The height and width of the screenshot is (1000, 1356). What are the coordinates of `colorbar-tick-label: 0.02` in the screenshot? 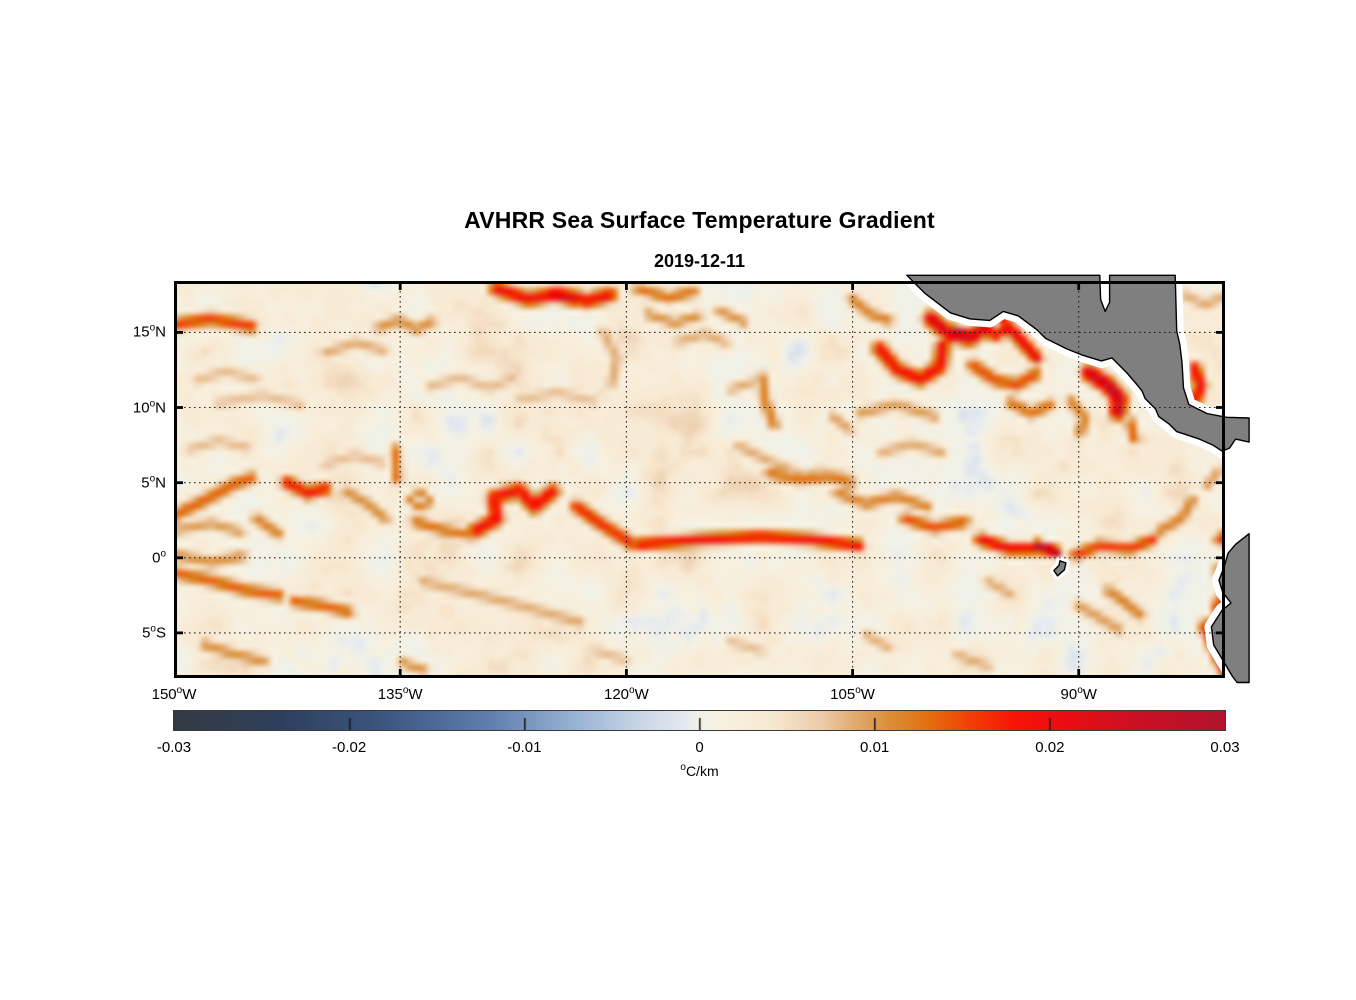 It's located at (1050, 747).